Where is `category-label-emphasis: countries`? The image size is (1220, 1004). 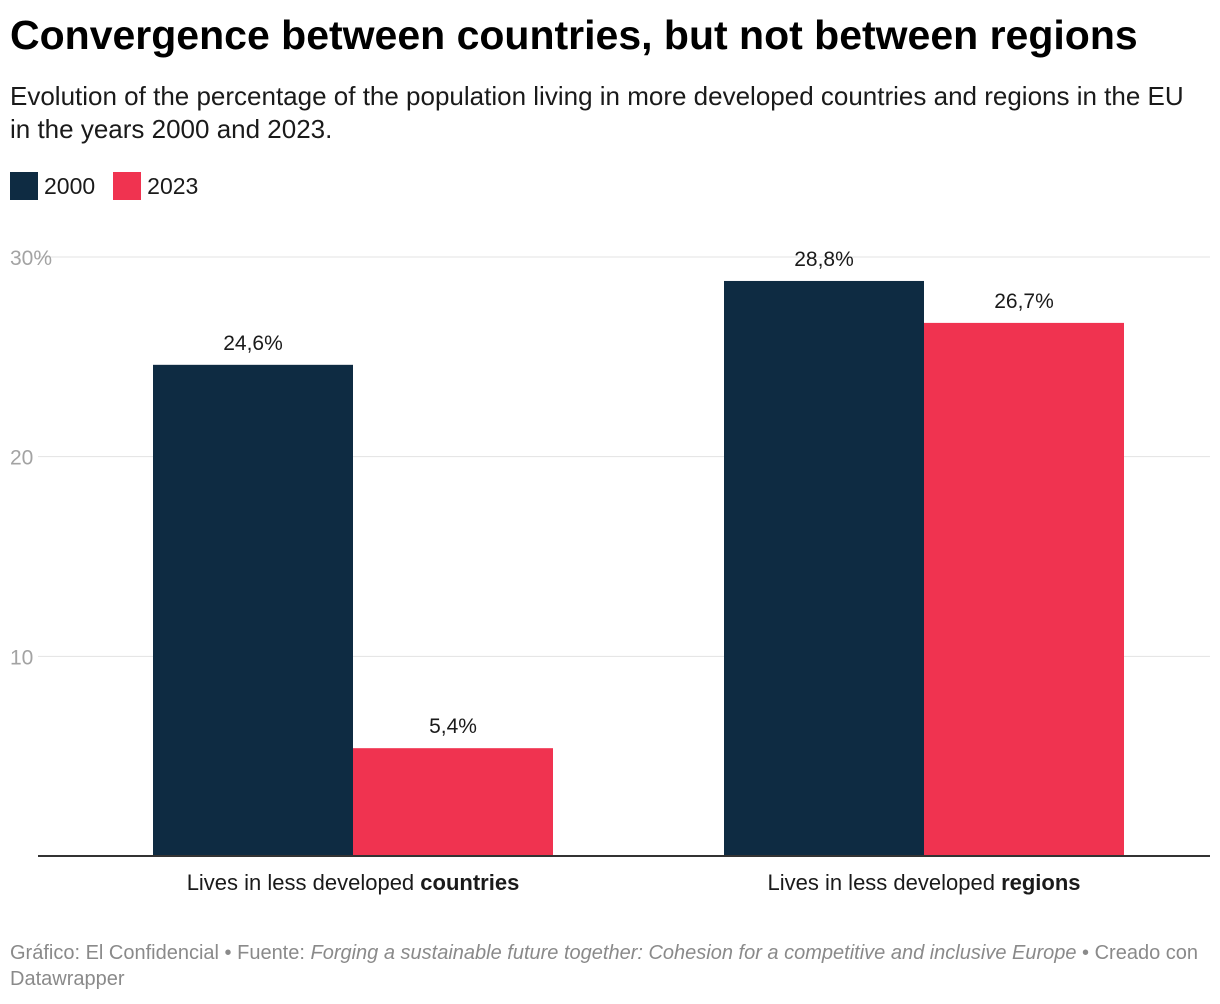 category-label-emphasis: countries is located at coordinates (469, 882).